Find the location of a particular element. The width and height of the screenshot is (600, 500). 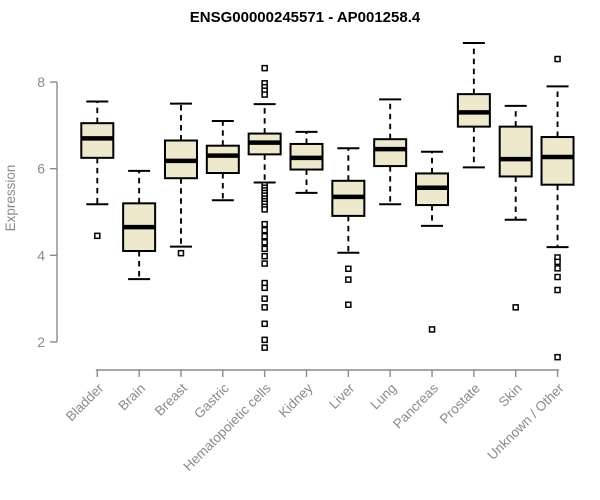

box-brain is located at coordinates (139, 225).